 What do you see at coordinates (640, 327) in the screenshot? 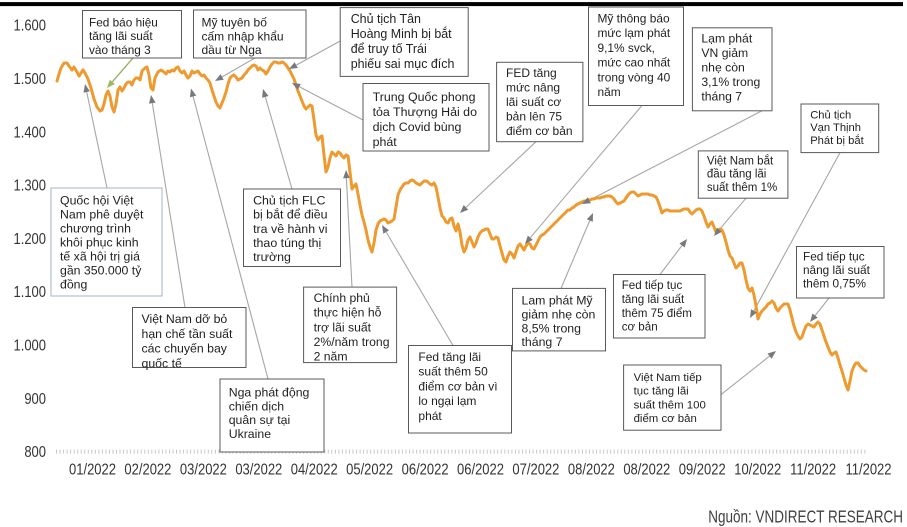
I see `svg-text: cơ bản` at bounding box center [640, 327].